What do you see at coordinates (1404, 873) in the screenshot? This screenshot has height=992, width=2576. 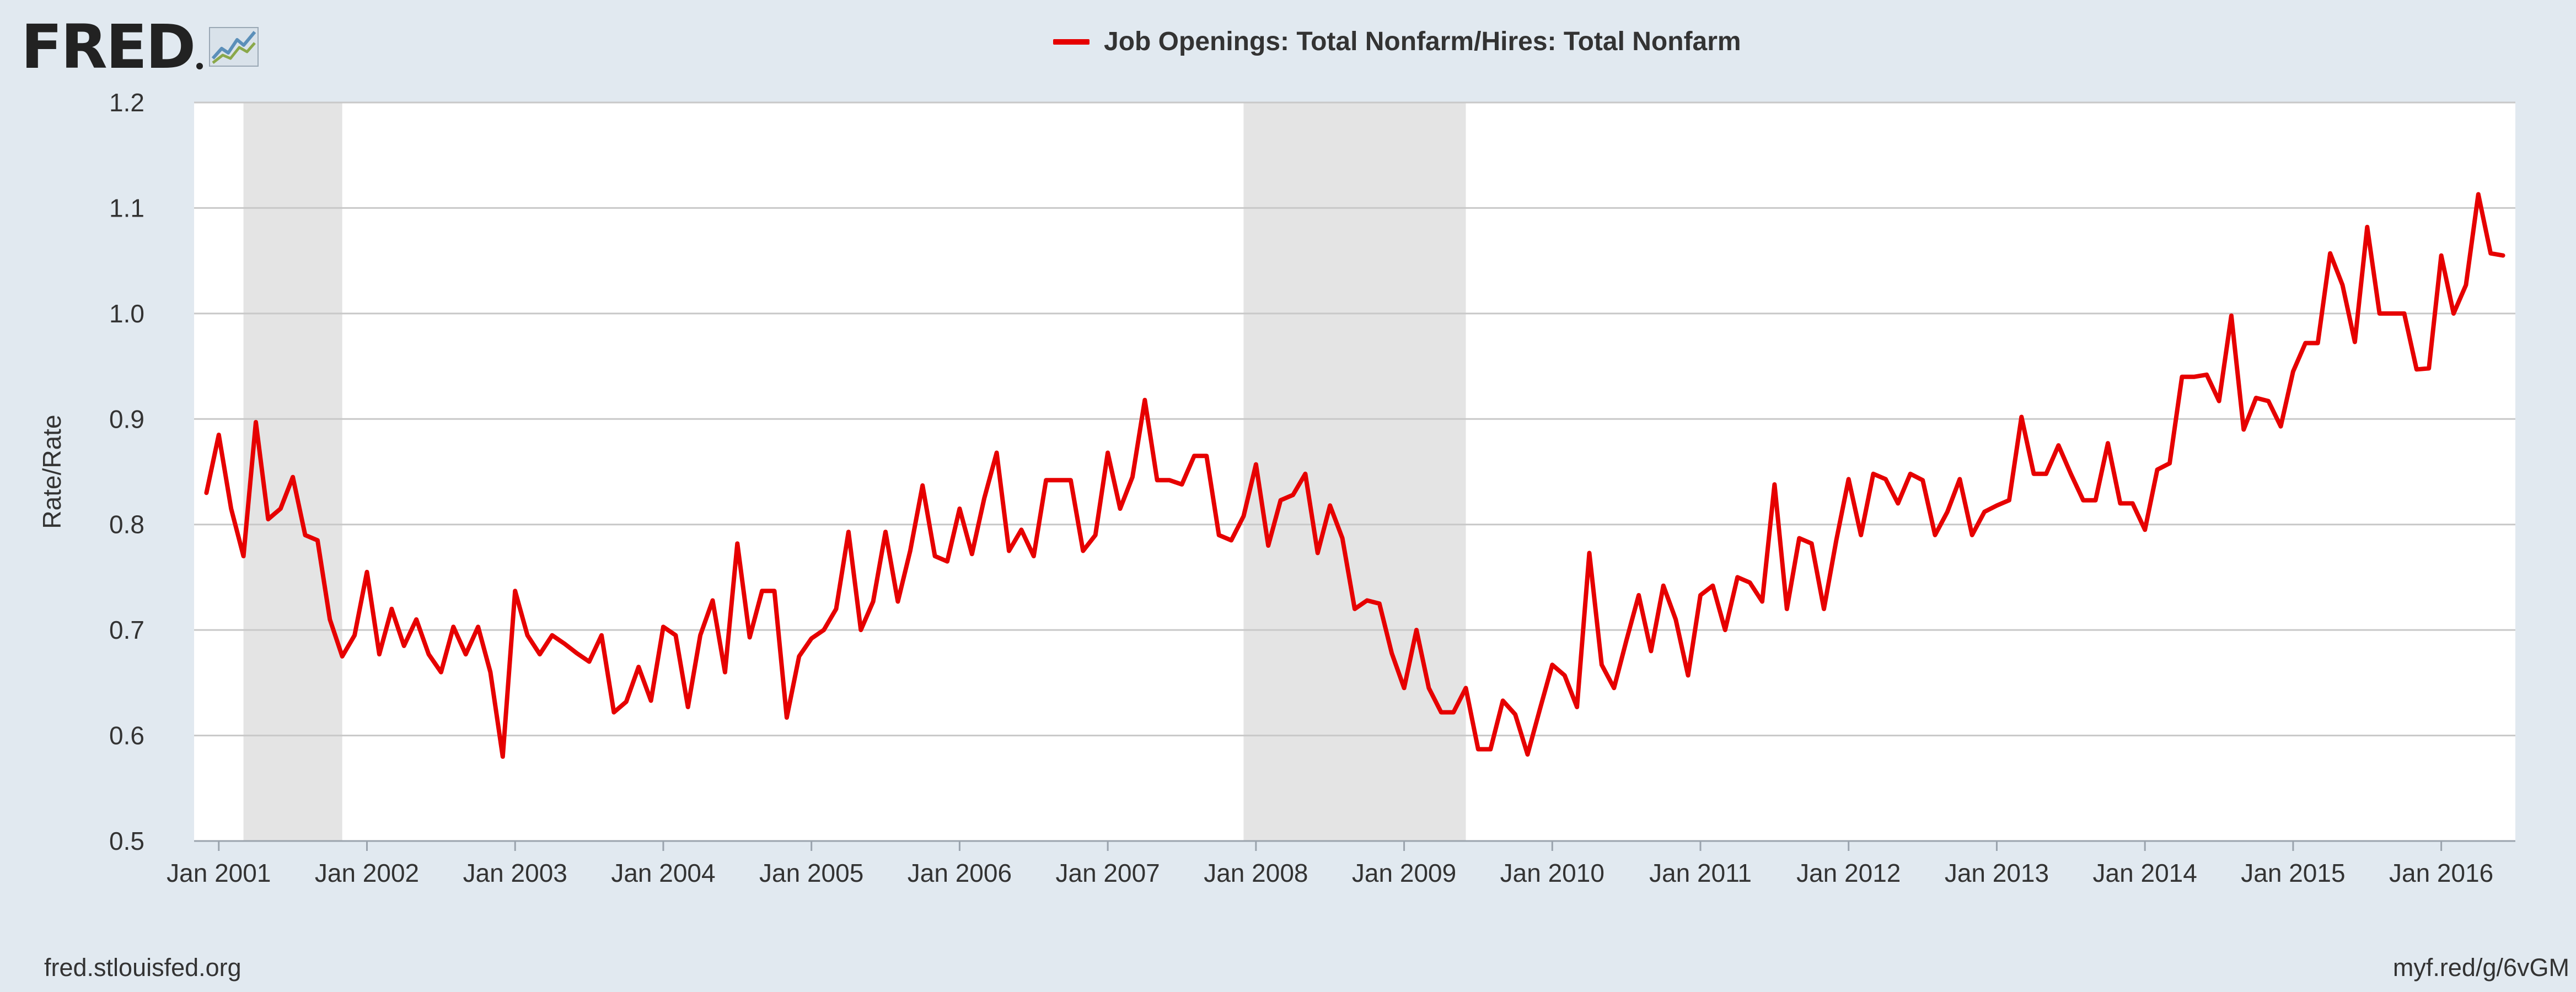 I see `x-tick-label: Jan 2009` at bounding box center [1404, 873].